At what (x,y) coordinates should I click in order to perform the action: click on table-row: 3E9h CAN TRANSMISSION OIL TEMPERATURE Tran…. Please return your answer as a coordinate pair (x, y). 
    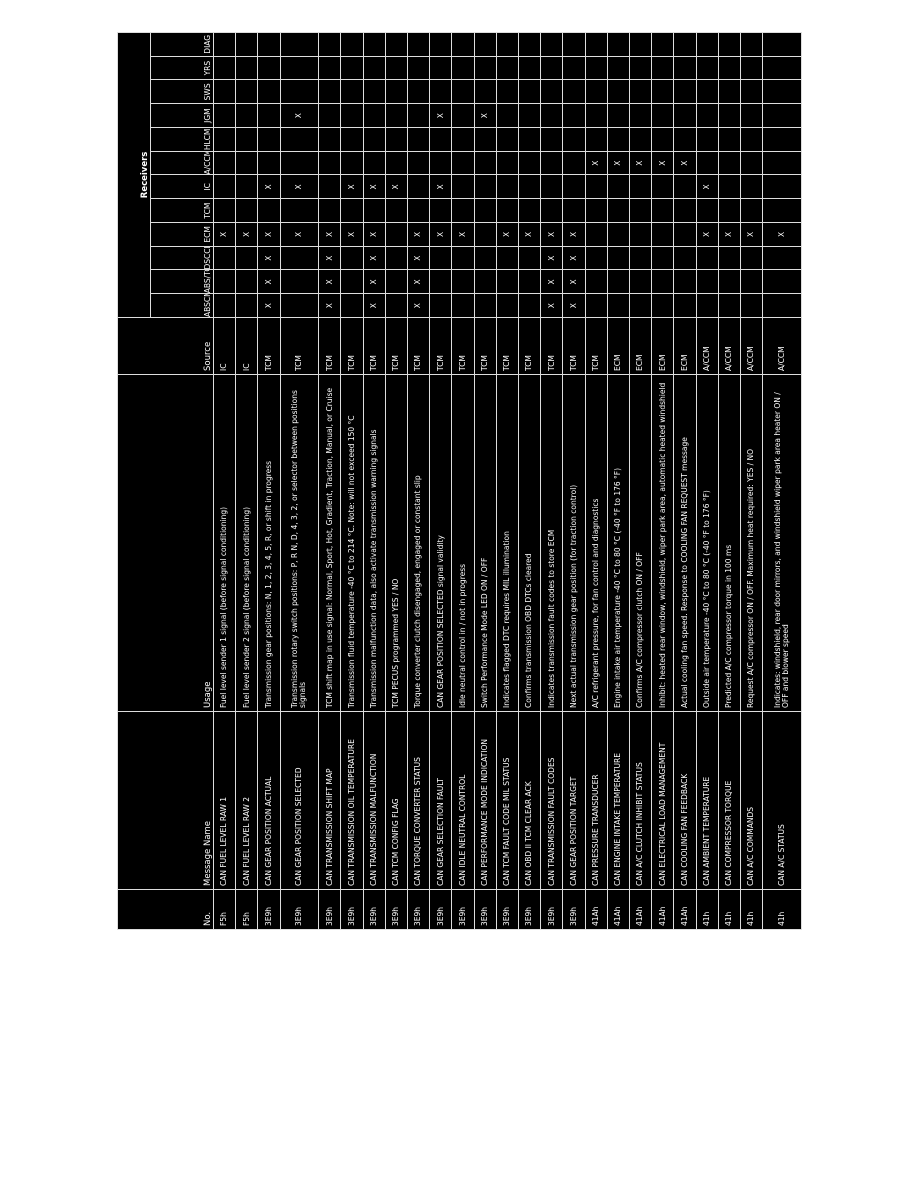
    Looking at the image, I should click on (352, 481).